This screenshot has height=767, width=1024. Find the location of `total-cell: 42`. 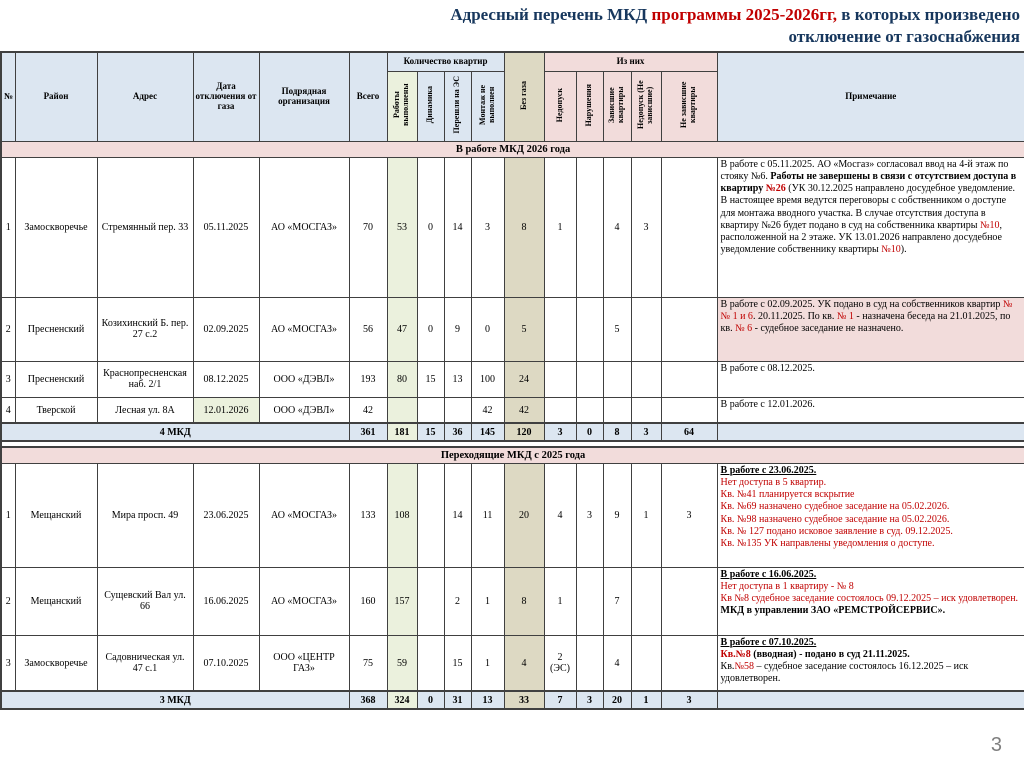

total-cell: 42 is located at coordinates (368, 410).